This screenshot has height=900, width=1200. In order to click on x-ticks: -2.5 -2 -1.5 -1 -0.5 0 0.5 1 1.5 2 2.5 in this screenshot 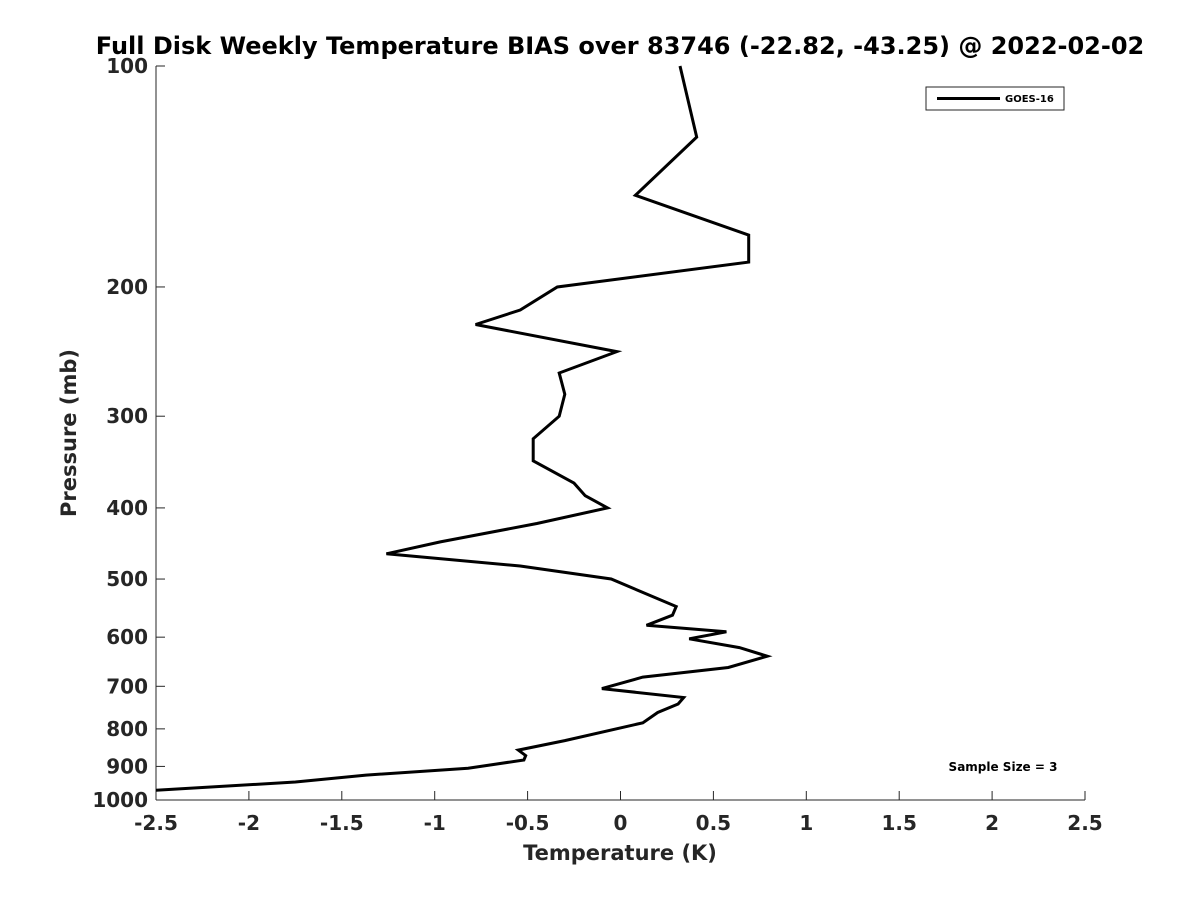, I will do `click(618, 813)`.